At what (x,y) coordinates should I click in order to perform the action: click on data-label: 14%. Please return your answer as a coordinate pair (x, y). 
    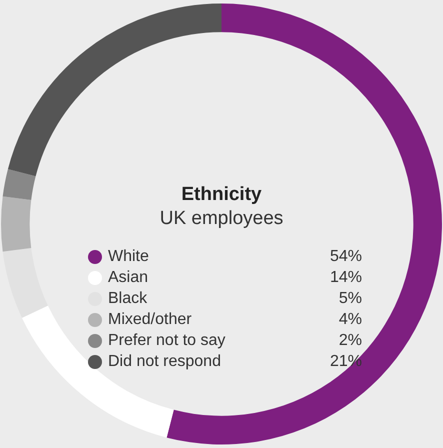
    Looking at the image, I should click on (346, 277).